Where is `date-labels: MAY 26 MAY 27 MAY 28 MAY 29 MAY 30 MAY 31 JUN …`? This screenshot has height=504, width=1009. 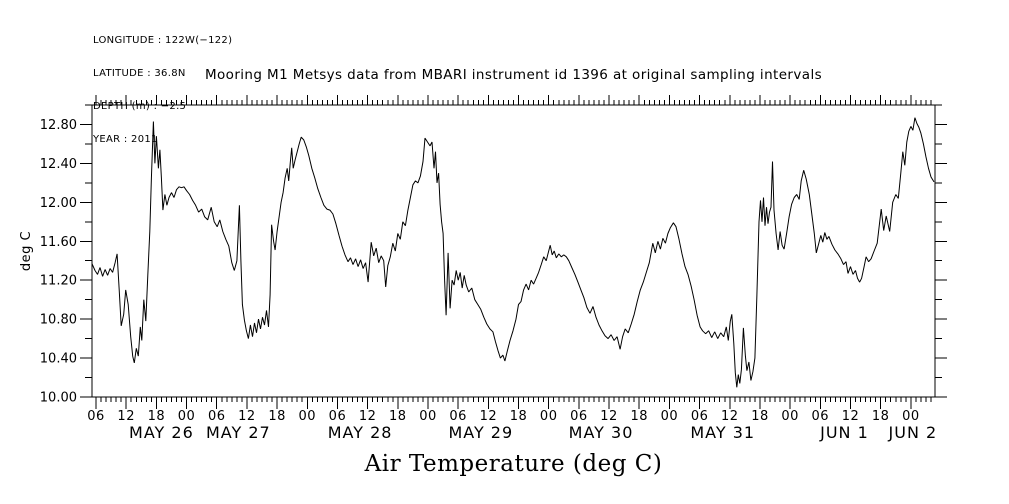 date-labels: MAY 26 MAY 27 MAY 28 MAY 29 MAY 30 MAY 31 JUN … is located at coordinates (533, 432).